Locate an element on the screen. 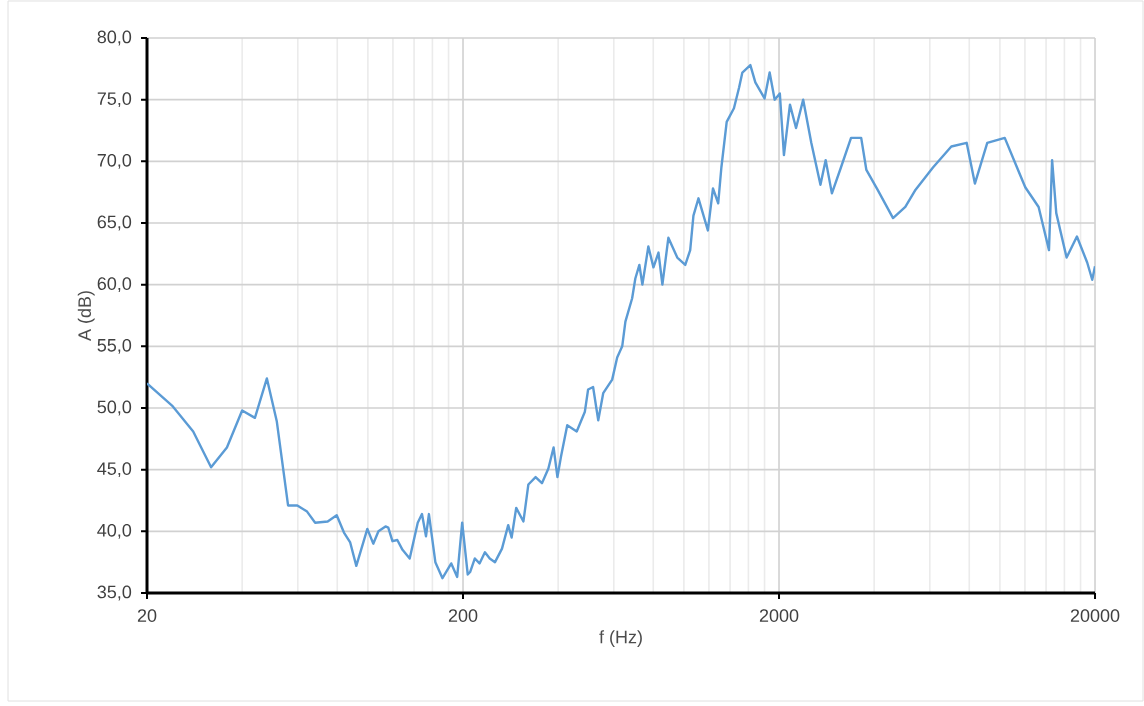 This screenshot has height=706, width=1144. y-tick-label: 40,0 is located at coordinates (114, 531).